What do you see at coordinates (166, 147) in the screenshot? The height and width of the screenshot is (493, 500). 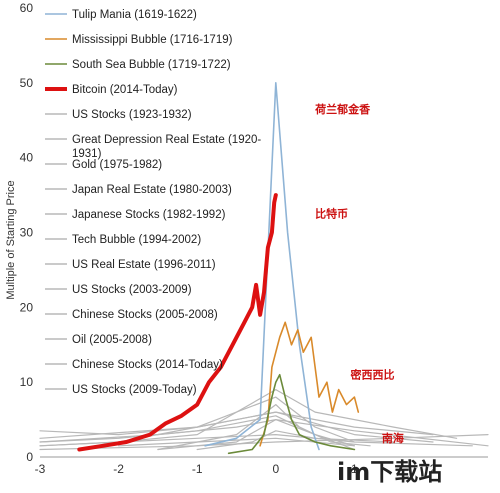 I see `legend-entry: Great Depression Real Estate (1920-1931)` at bounding box center [166, 147].